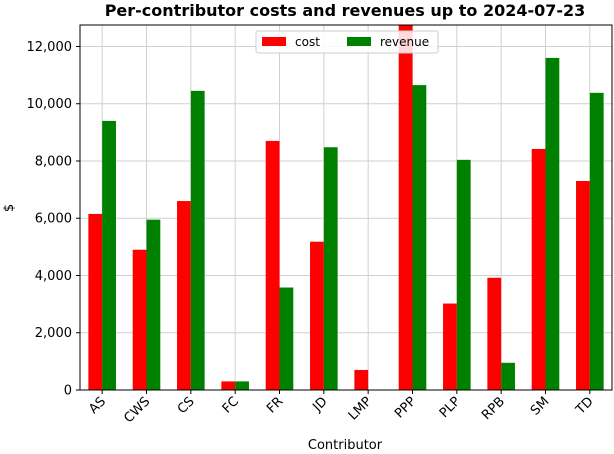 The width and height of the screenshot is (614, 454). I want to click on y-tick-label: 12,000, so click(50, 47).